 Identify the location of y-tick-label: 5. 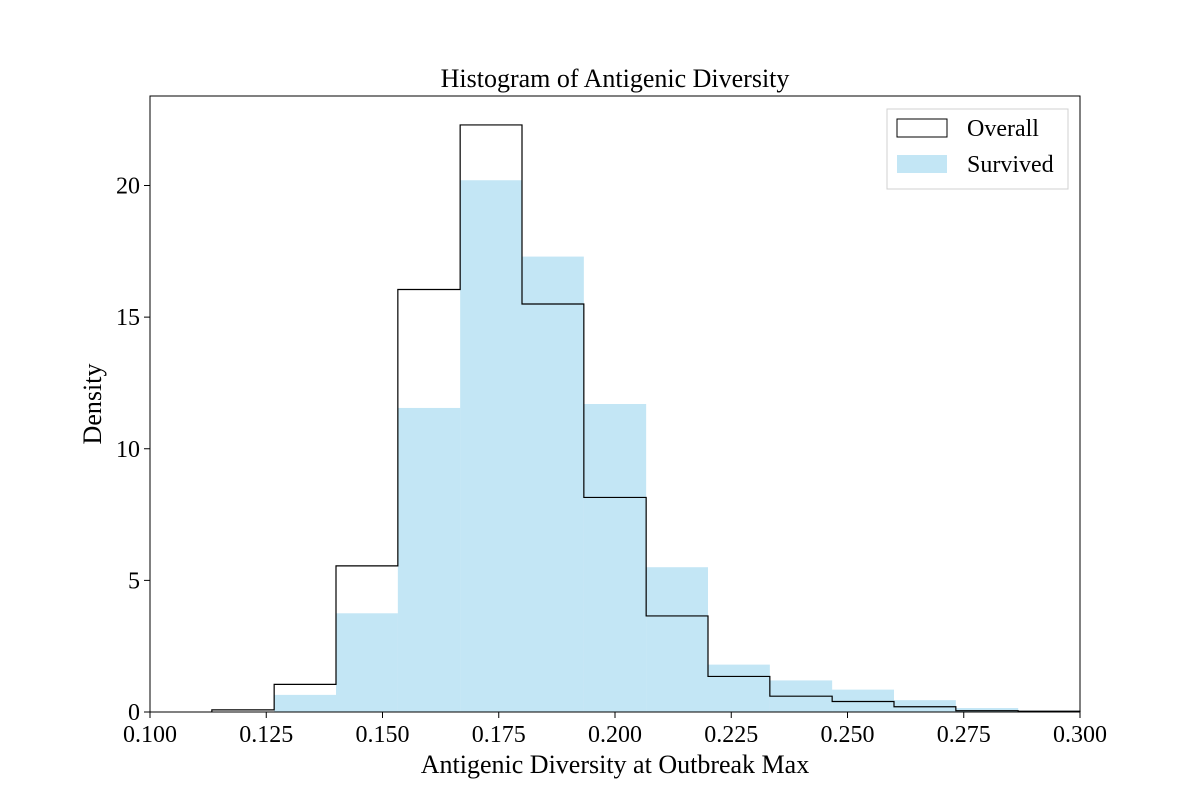
(134, 581).